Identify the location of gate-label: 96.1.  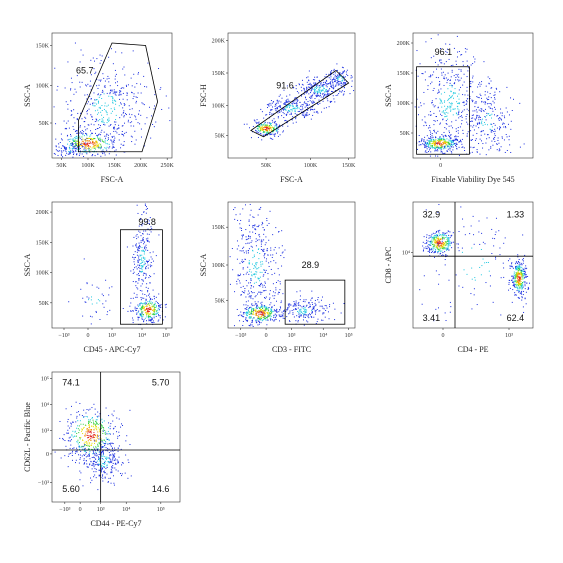
(444, 52).